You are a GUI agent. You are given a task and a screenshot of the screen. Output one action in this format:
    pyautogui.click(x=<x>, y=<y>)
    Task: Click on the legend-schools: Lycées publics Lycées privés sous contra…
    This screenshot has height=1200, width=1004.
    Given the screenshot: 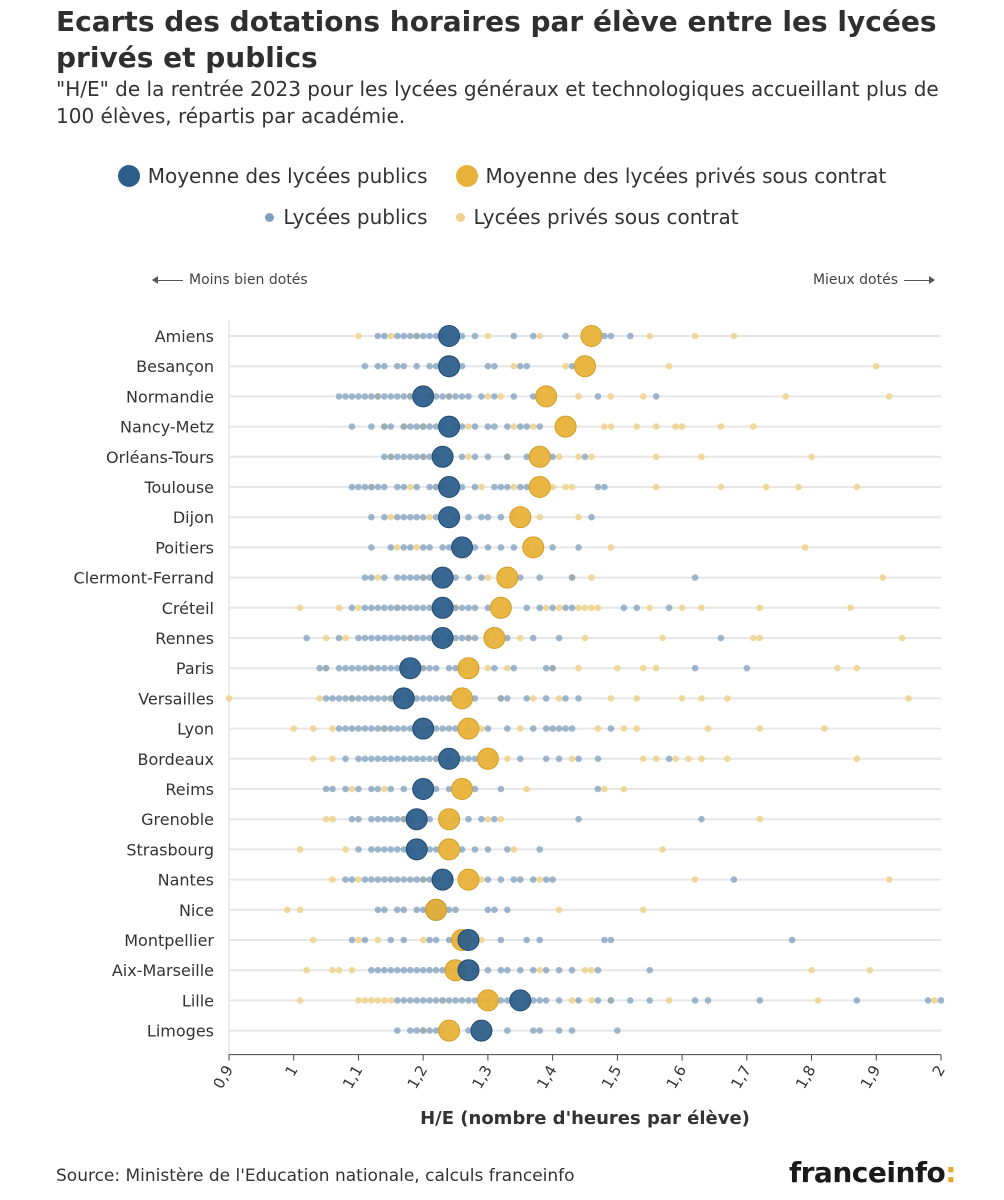 What is the action you would take?
    pyautogui.click(x=502, y=217)
    